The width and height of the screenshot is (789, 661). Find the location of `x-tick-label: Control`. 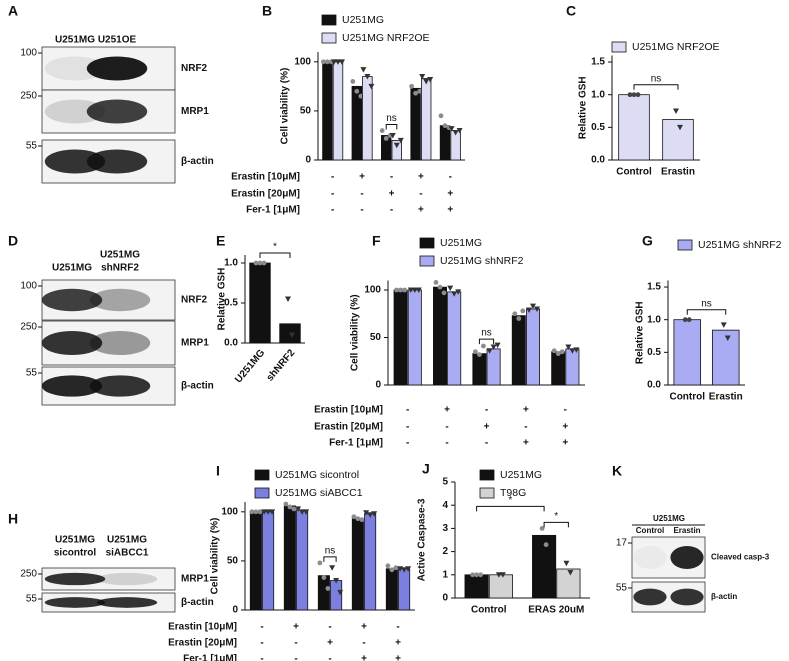

x-tick-label: Control is located at coordinates (687, 397).